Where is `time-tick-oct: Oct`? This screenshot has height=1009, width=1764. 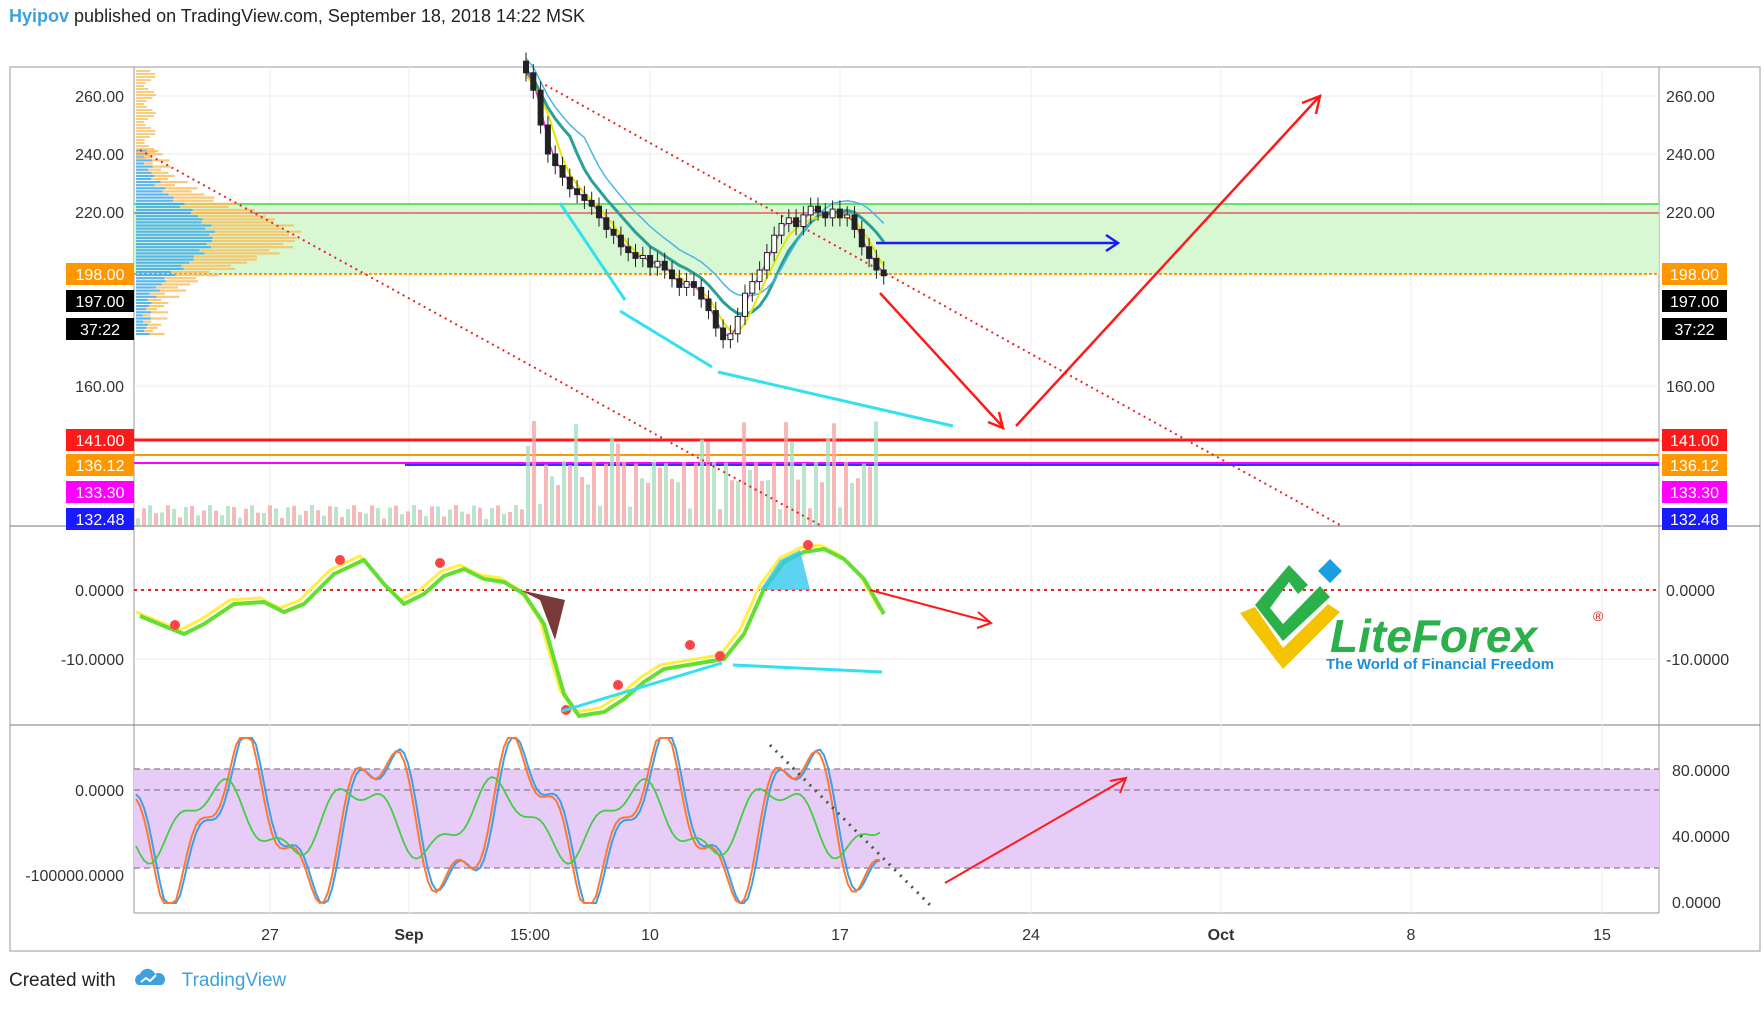
time-tick-oct: Oct is located at coordinates (1221, 935).